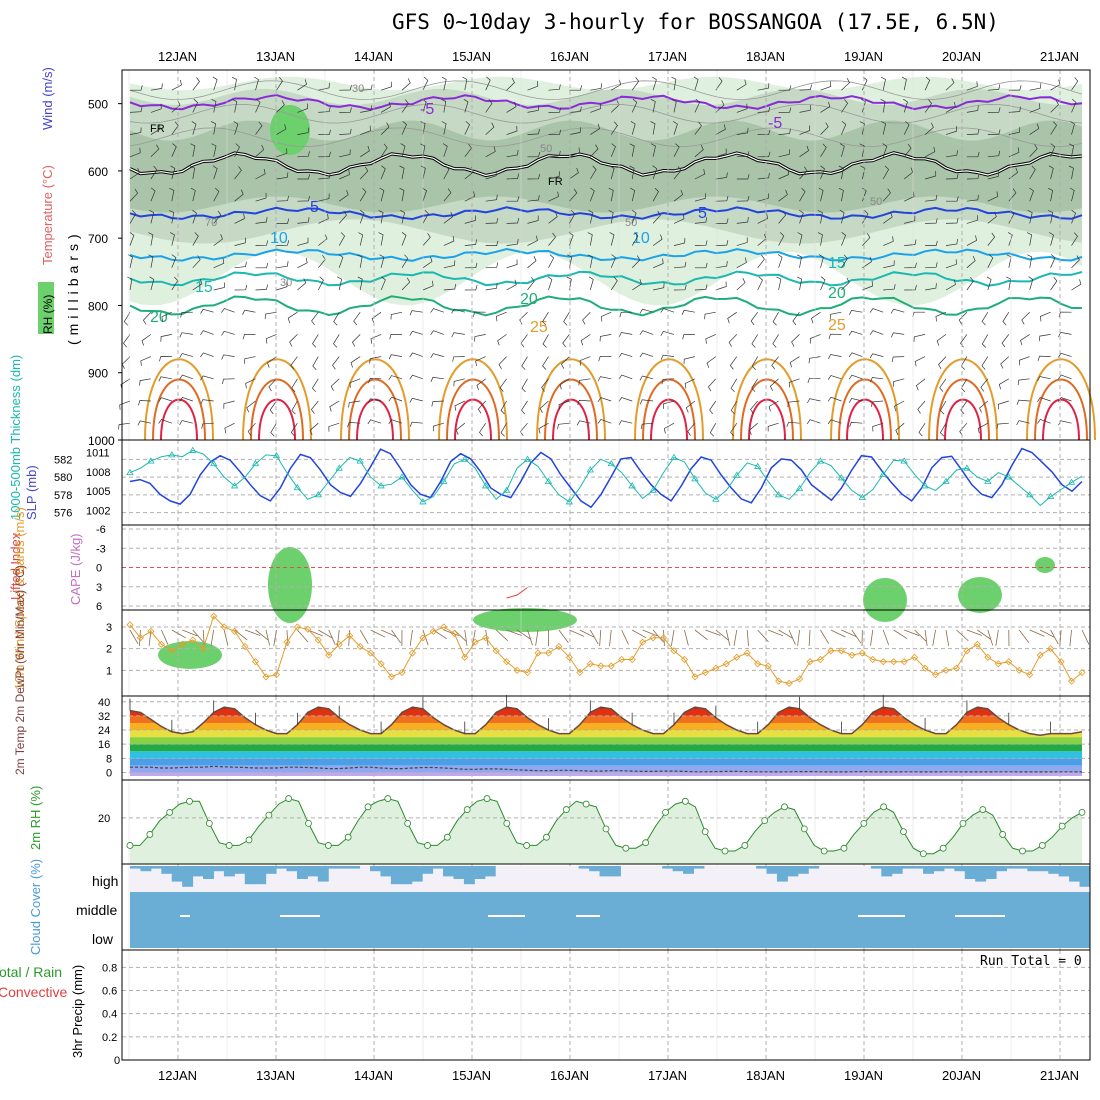 Image resolution: width=1100 pixels, height=1100 pixels. Describe the element at coordinates (104, 819) in the screenshot. I see `rh-tick-20: 20` at that location.